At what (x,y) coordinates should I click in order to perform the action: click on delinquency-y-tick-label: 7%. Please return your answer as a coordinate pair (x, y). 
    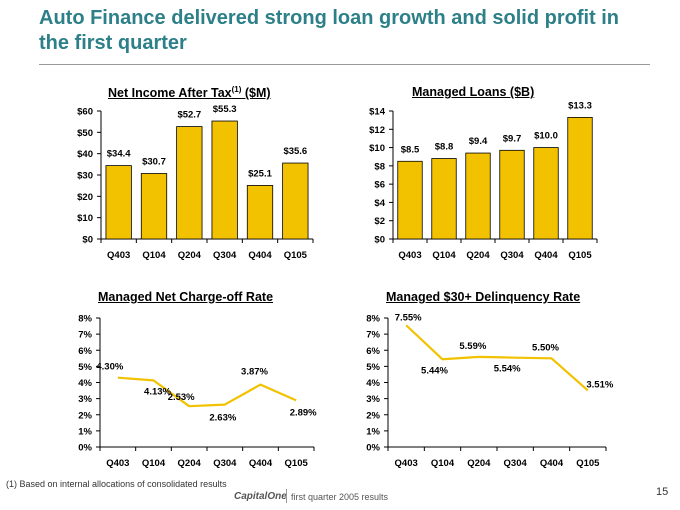
    Looking at the image, I should click on (373, 335).